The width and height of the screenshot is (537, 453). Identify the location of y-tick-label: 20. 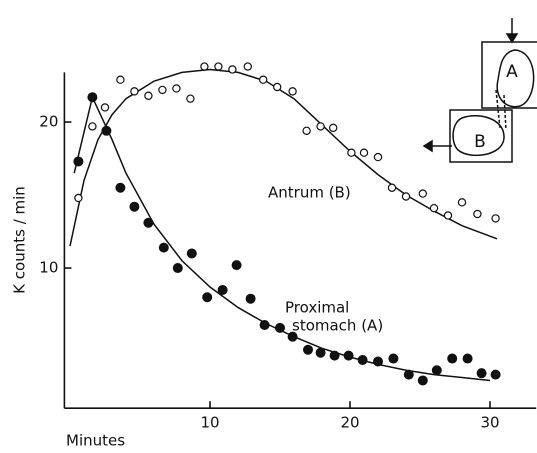
(48, 122).